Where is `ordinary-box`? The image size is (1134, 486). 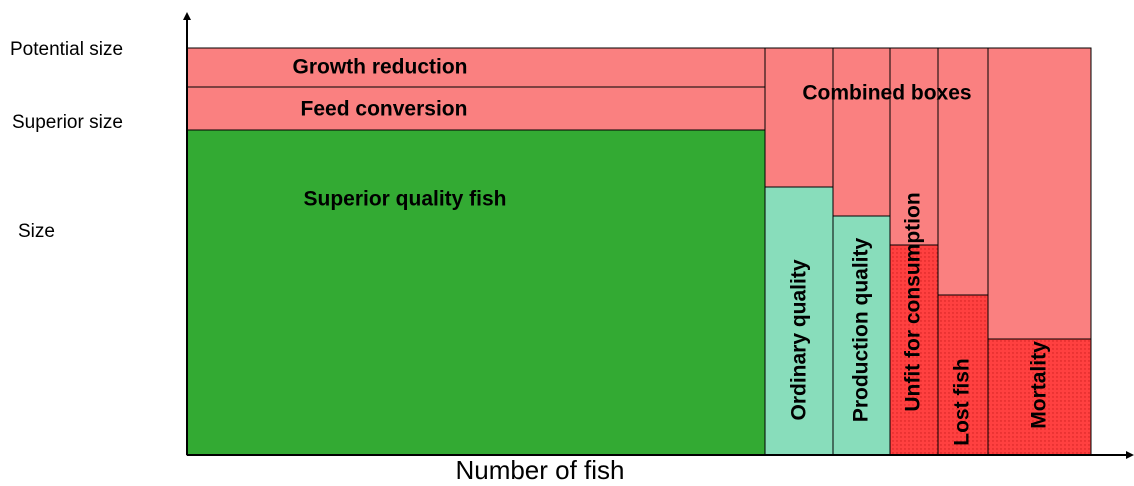 ordinary-box is located at coordinates (799, 321).